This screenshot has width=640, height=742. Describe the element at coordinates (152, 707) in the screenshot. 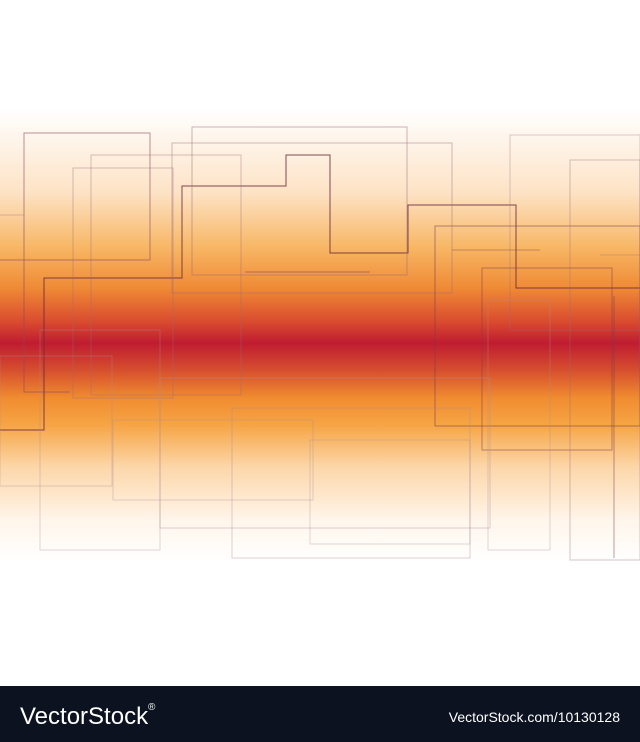

I see `footer-trademark: ®` at that location.